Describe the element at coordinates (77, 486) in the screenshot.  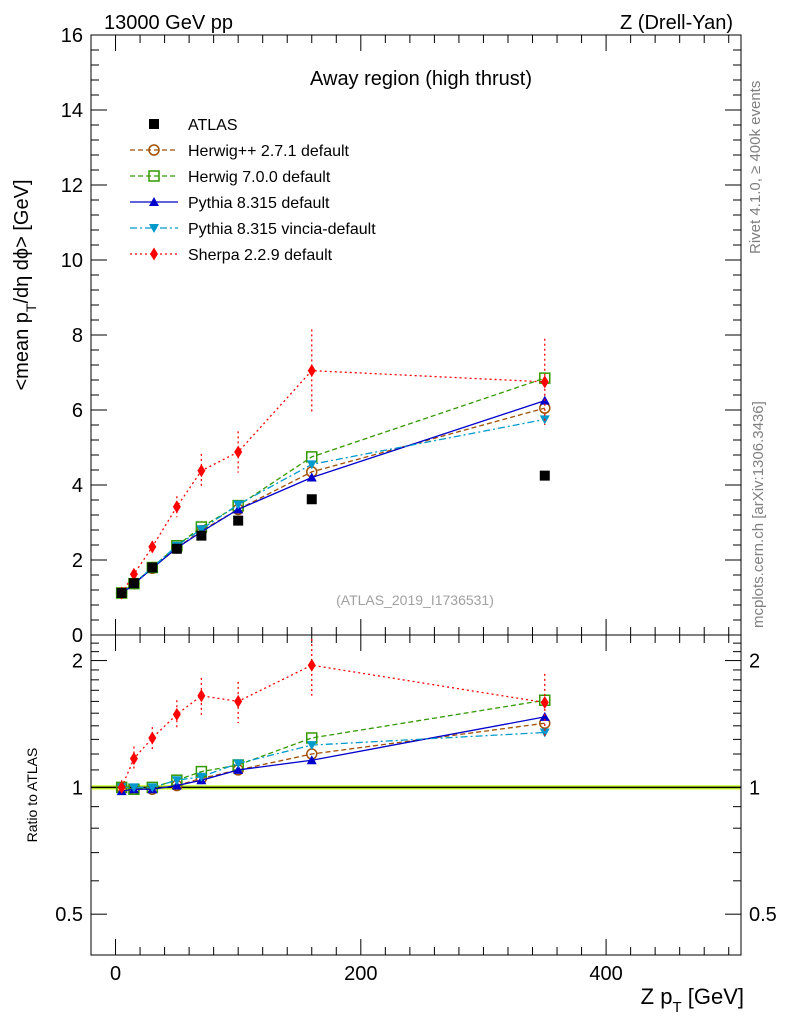
I see `y-tick-label: 4` at that location.